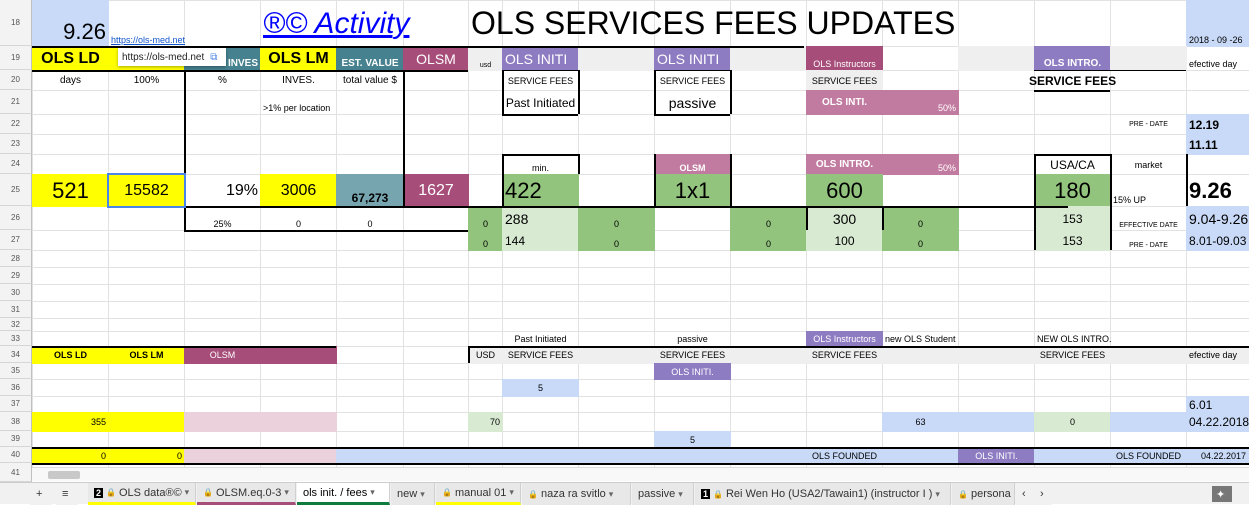 This screenshot has height=505, width=1249. I want to click on row-header: 25, so click(16, 190).